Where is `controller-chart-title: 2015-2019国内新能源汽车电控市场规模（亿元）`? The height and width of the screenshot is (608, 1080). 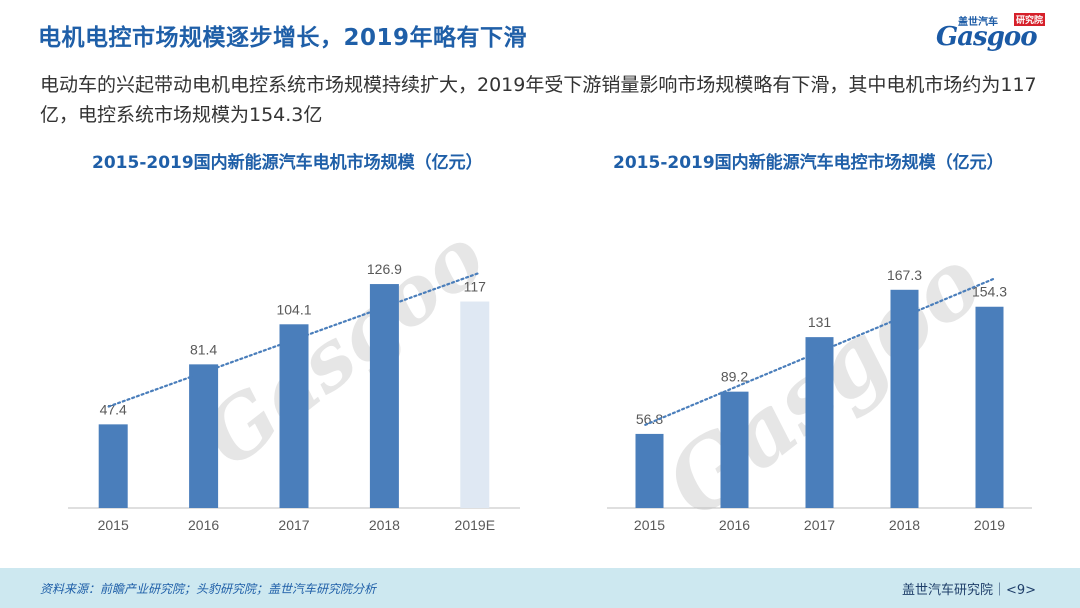
controller-chart-title: 2015-2019国内新能源汽车电控市场规模（亿元） is located at coordinates (808, 163).